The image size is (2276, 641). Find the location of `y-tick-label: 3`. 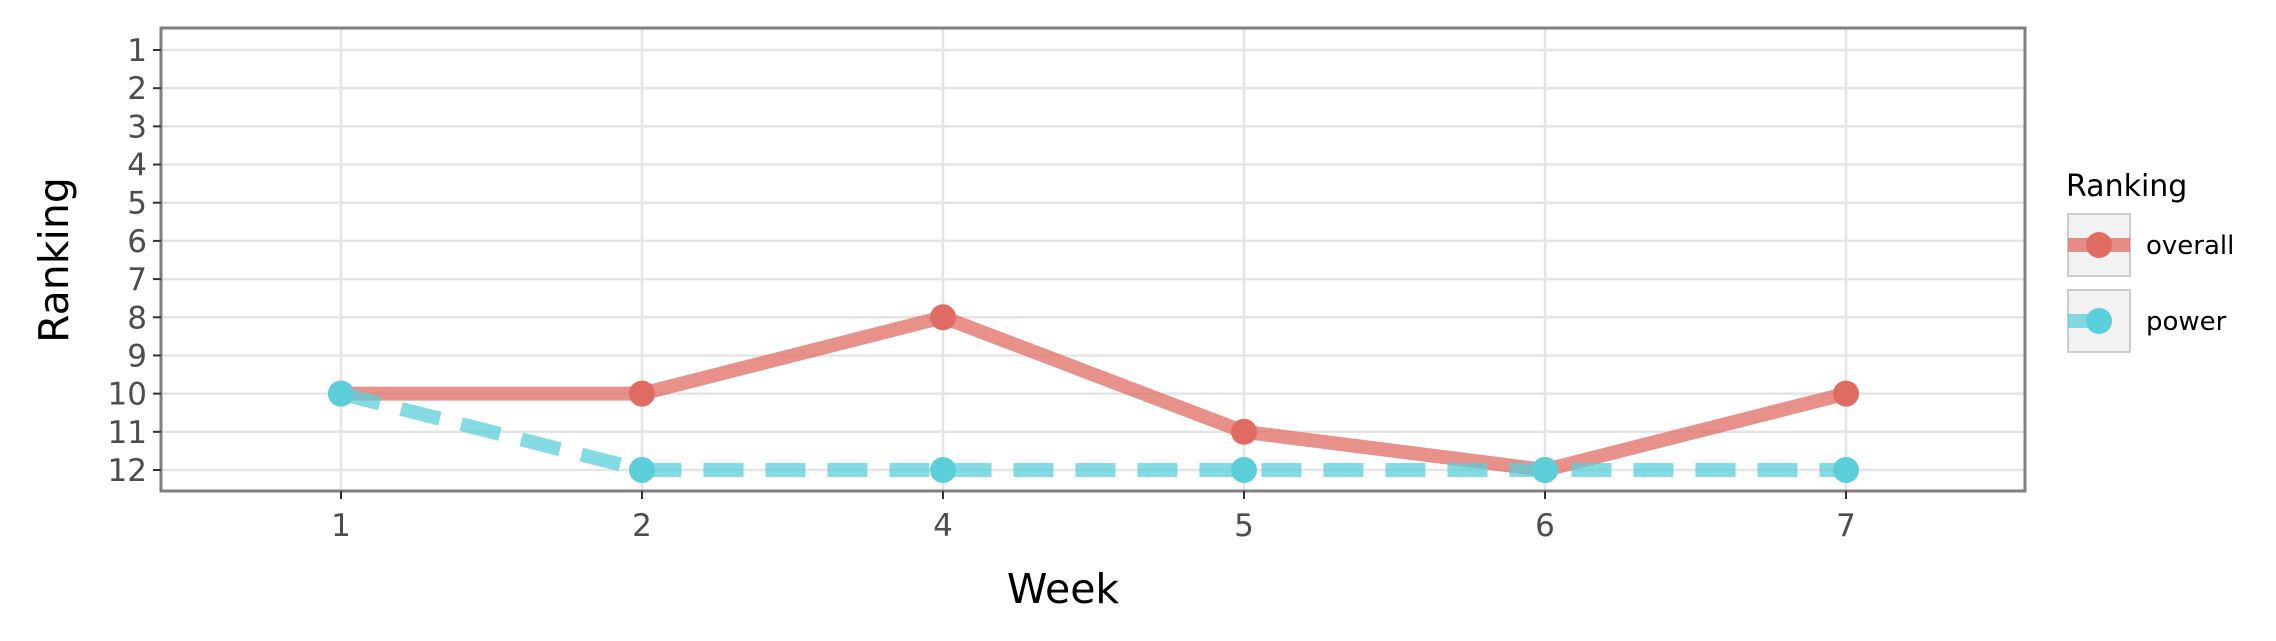

y-tick-label: 3 is located at coordinates (137, 127).